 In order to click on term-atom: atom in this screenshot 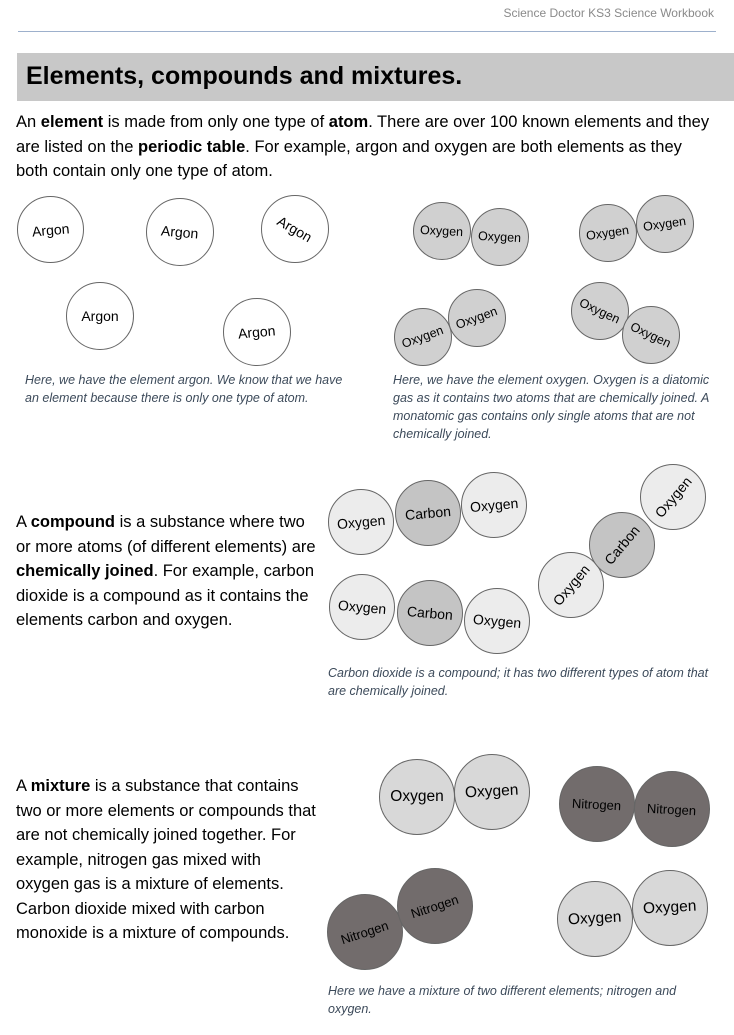, I will do `click(348, 122)`.